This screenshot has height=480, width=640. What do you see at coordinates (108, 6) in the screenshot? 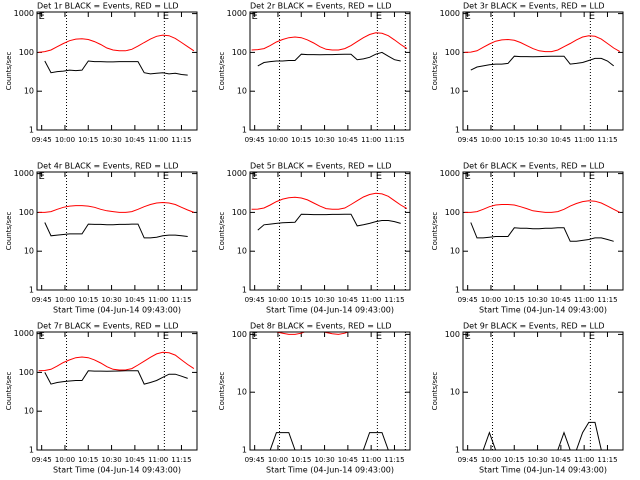
I see `panel-title: Det 1r BLACK = Events, RED = LLD` at bounding box center [108, 6].